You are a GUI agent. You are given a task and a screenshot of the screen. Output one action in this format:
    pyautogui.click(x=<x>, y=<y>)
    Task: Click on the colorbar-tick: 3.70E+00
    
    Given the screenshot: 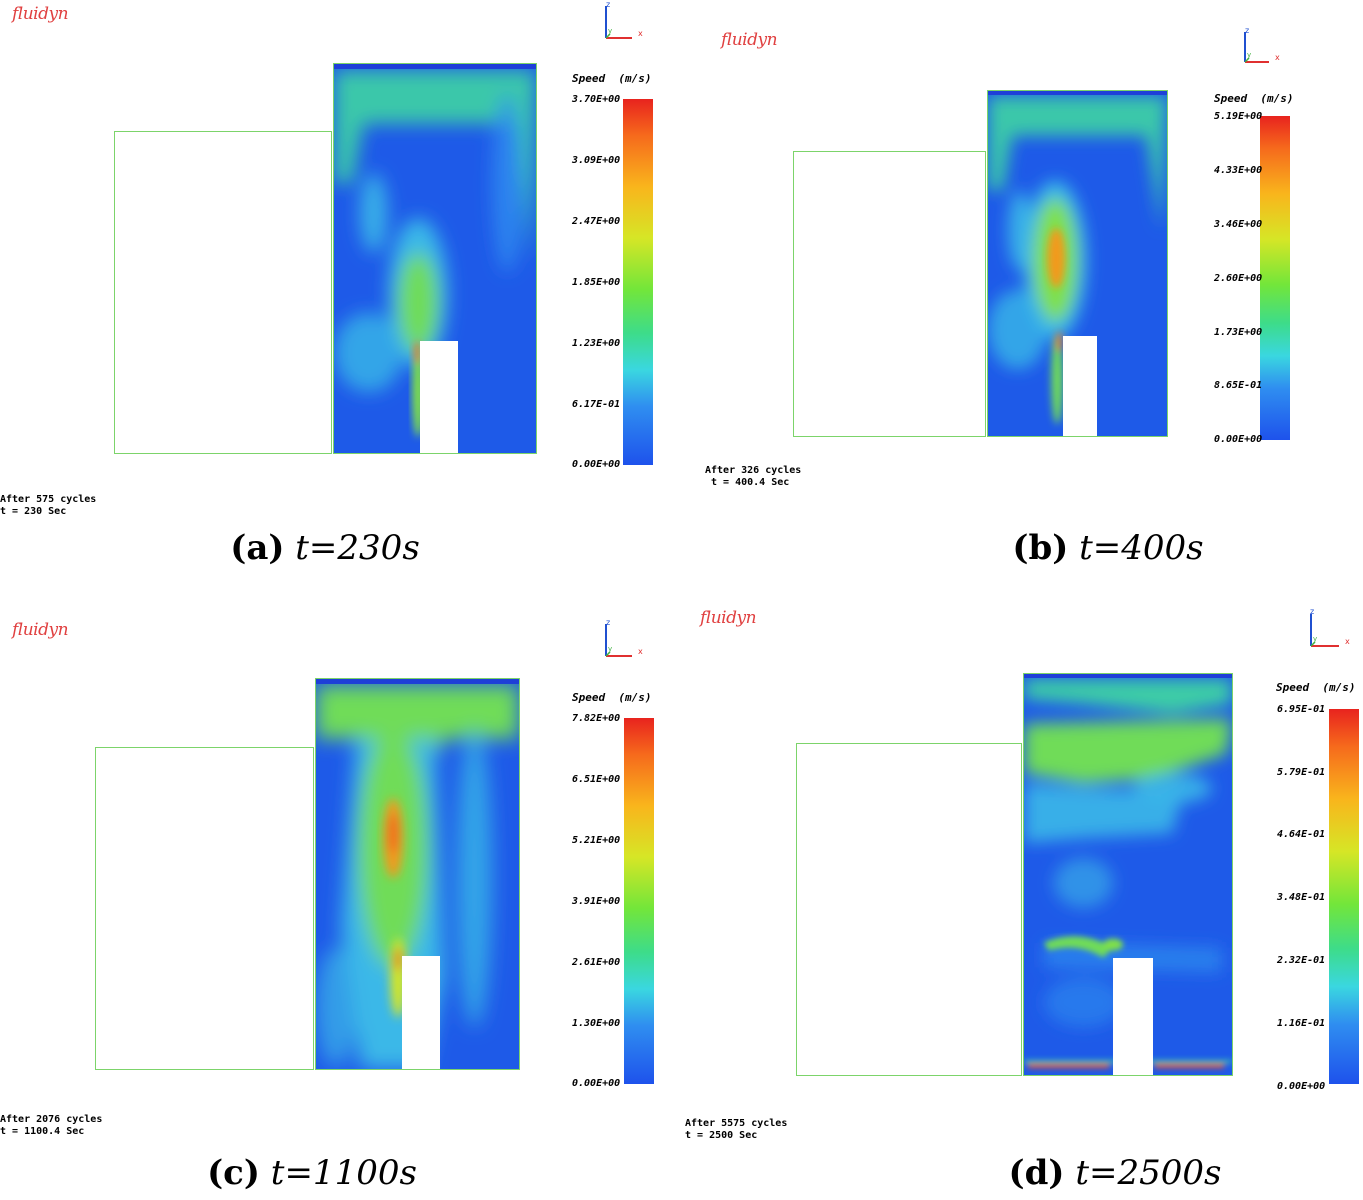 What is the action you would take?
    pyautogui.click(x=596, y=99)
    